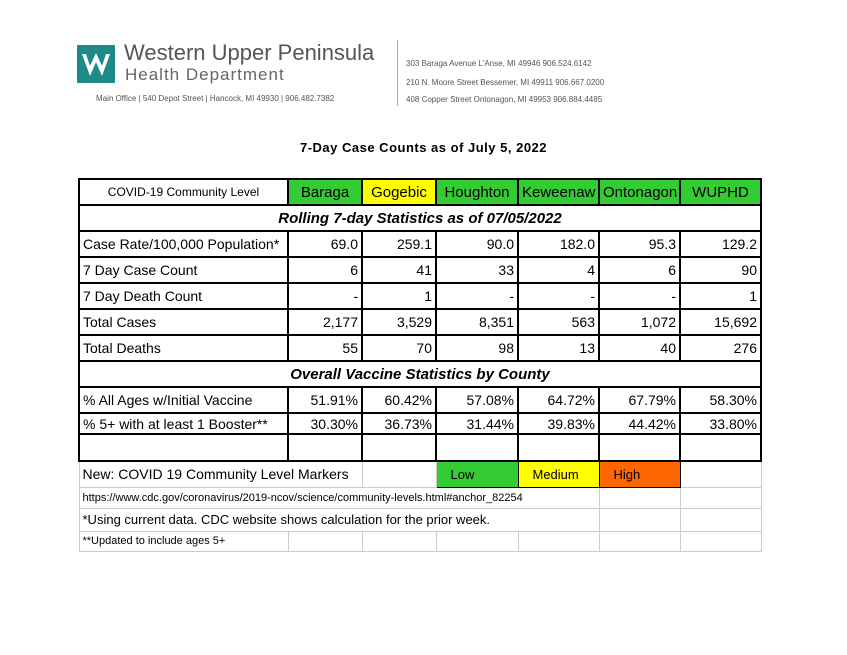 The image size is (847, 655). What do you see at coordinates (399, 244) in the screenshot?
I see `value: 259.1` at bounding box center [399, 244].